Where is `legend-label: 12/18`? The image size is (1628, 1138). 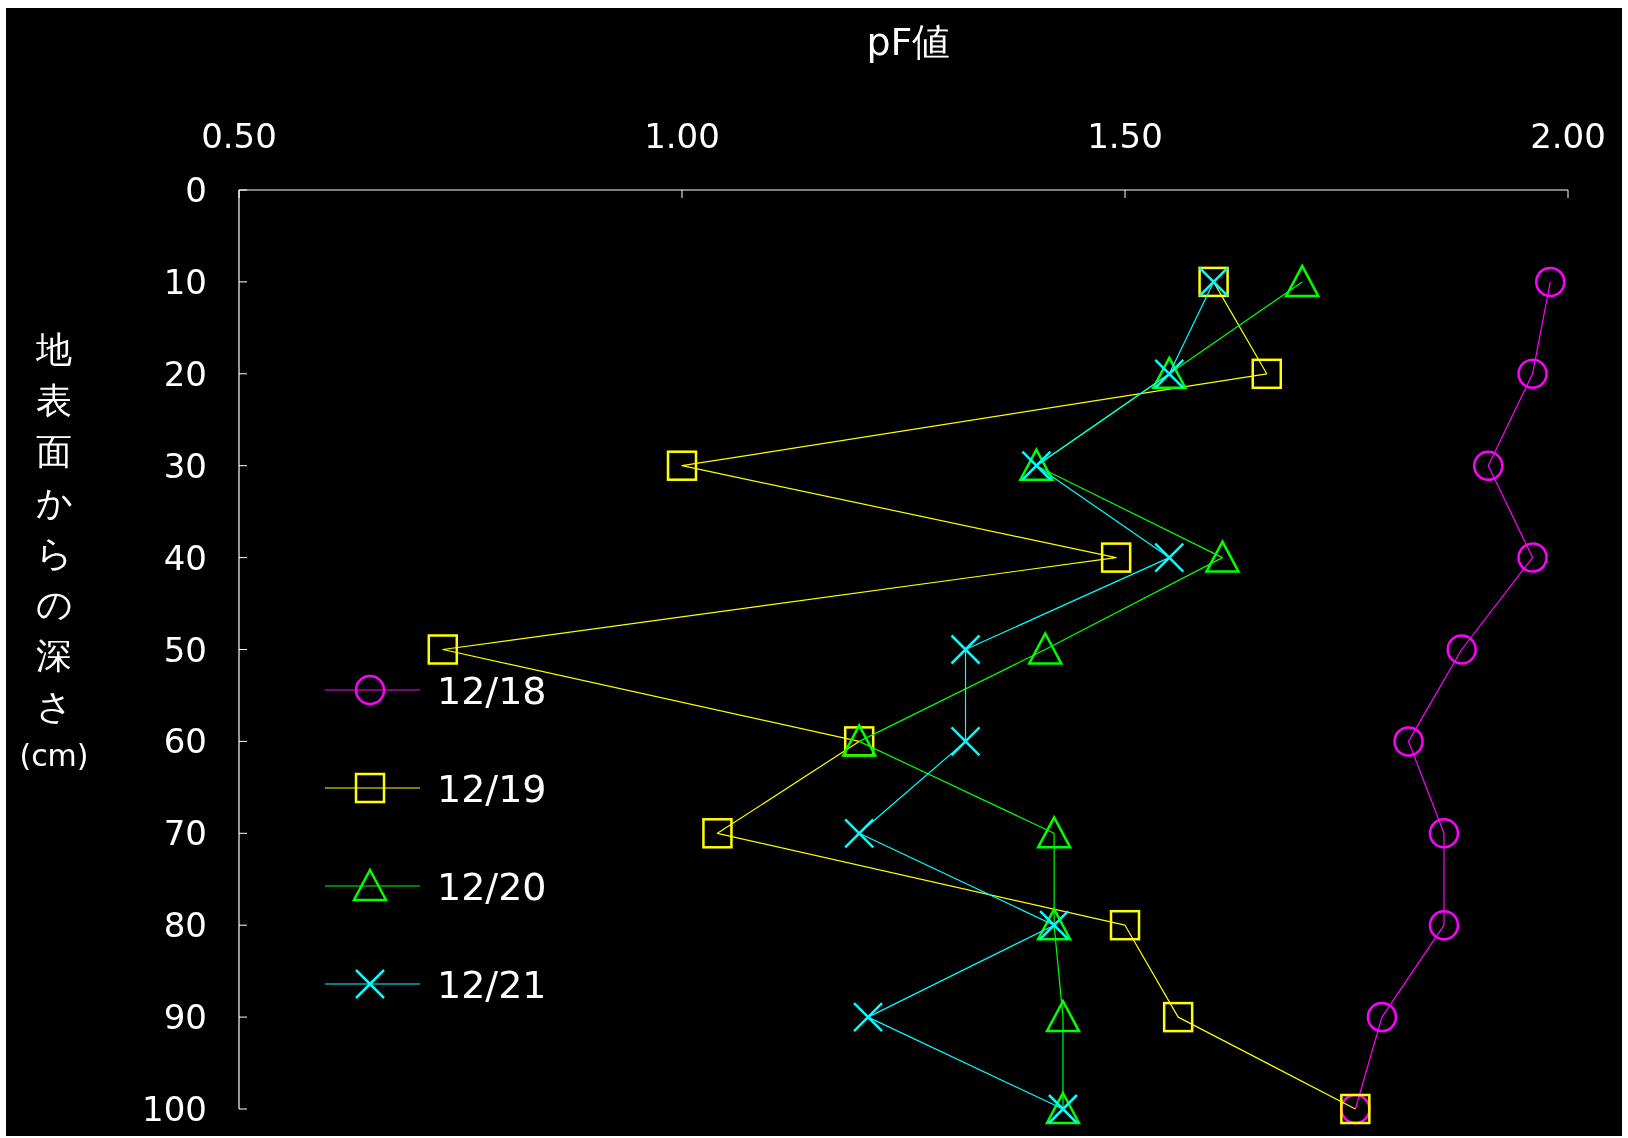 legend-label: 12/18 is located at coordinates (492, 691).